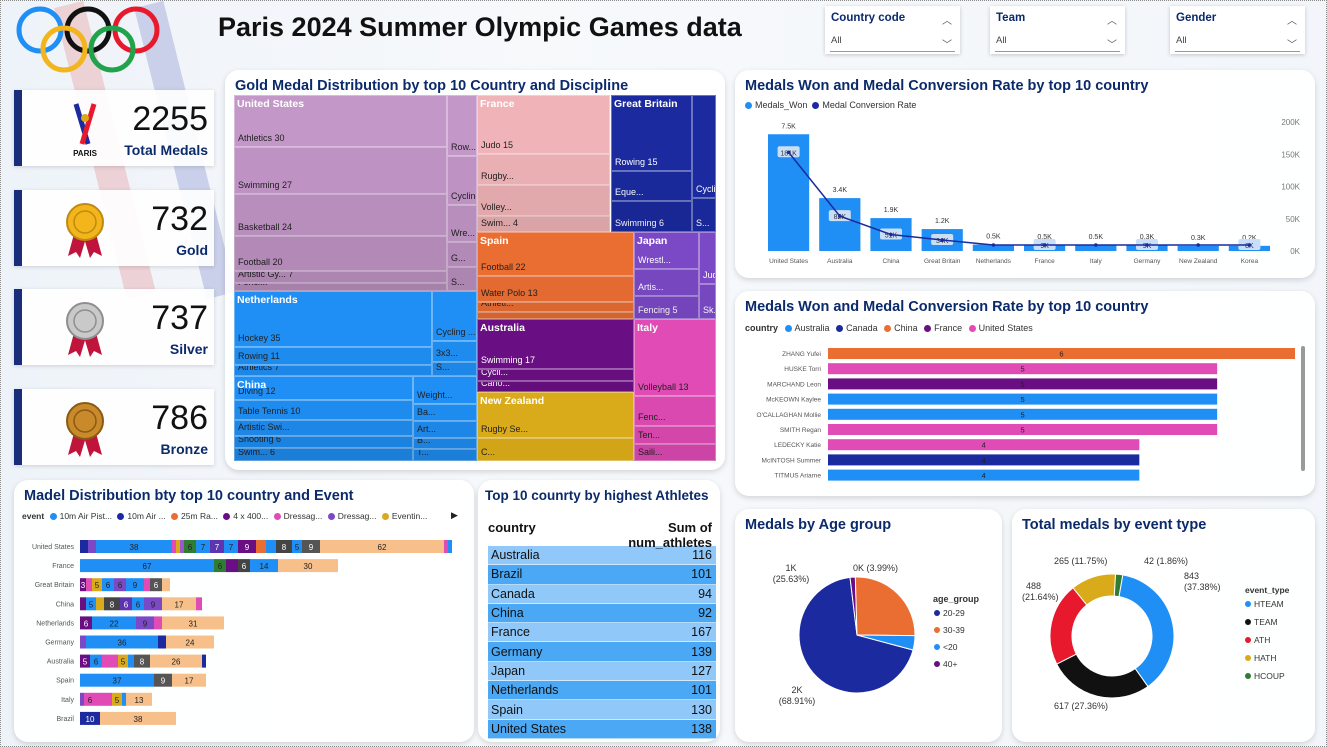 Image resolution: width=1327 pixels, height=747 pixels. I want to click on treemap-cell: Table Tennis 10, so click(323, 410).